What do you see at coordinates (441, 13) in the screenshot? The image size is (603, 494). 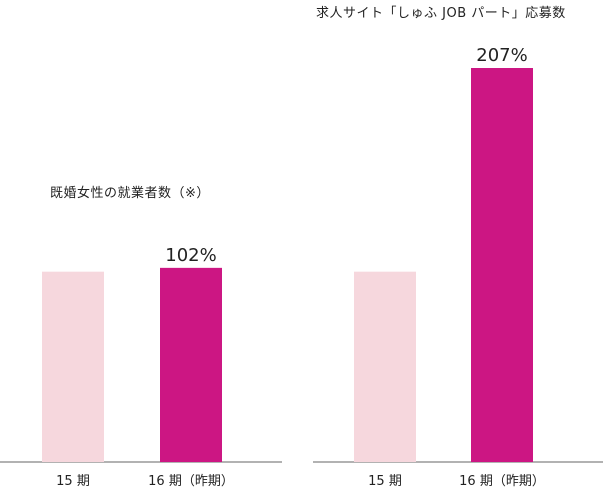 I see `chart-title-shufu-job-applications: 求人サイト「しゅふ JOB パート」応募数` at bounding box center [441, 13].